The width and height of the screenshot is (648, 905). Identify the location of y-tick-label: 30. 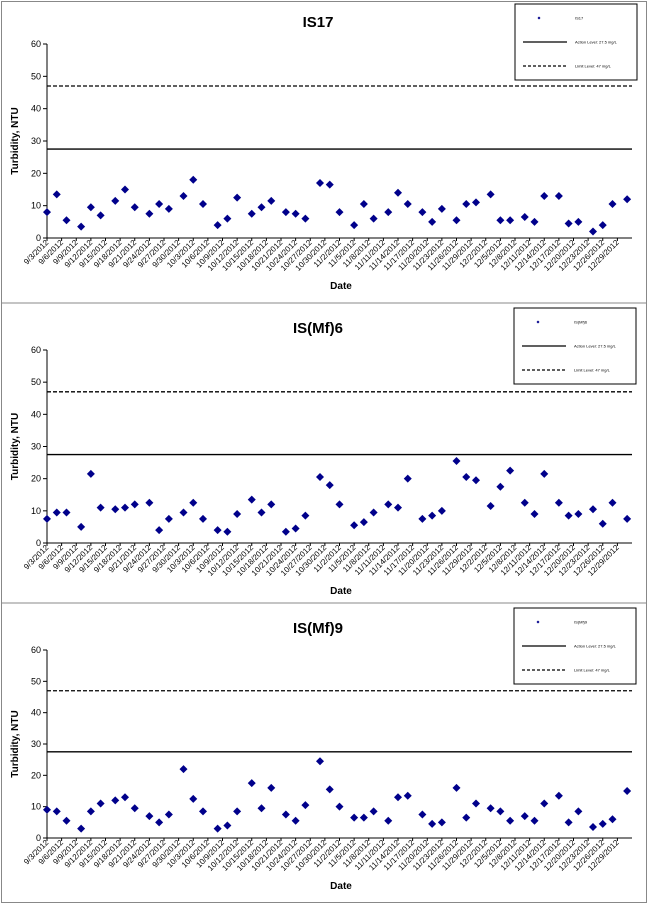
(36, 744).